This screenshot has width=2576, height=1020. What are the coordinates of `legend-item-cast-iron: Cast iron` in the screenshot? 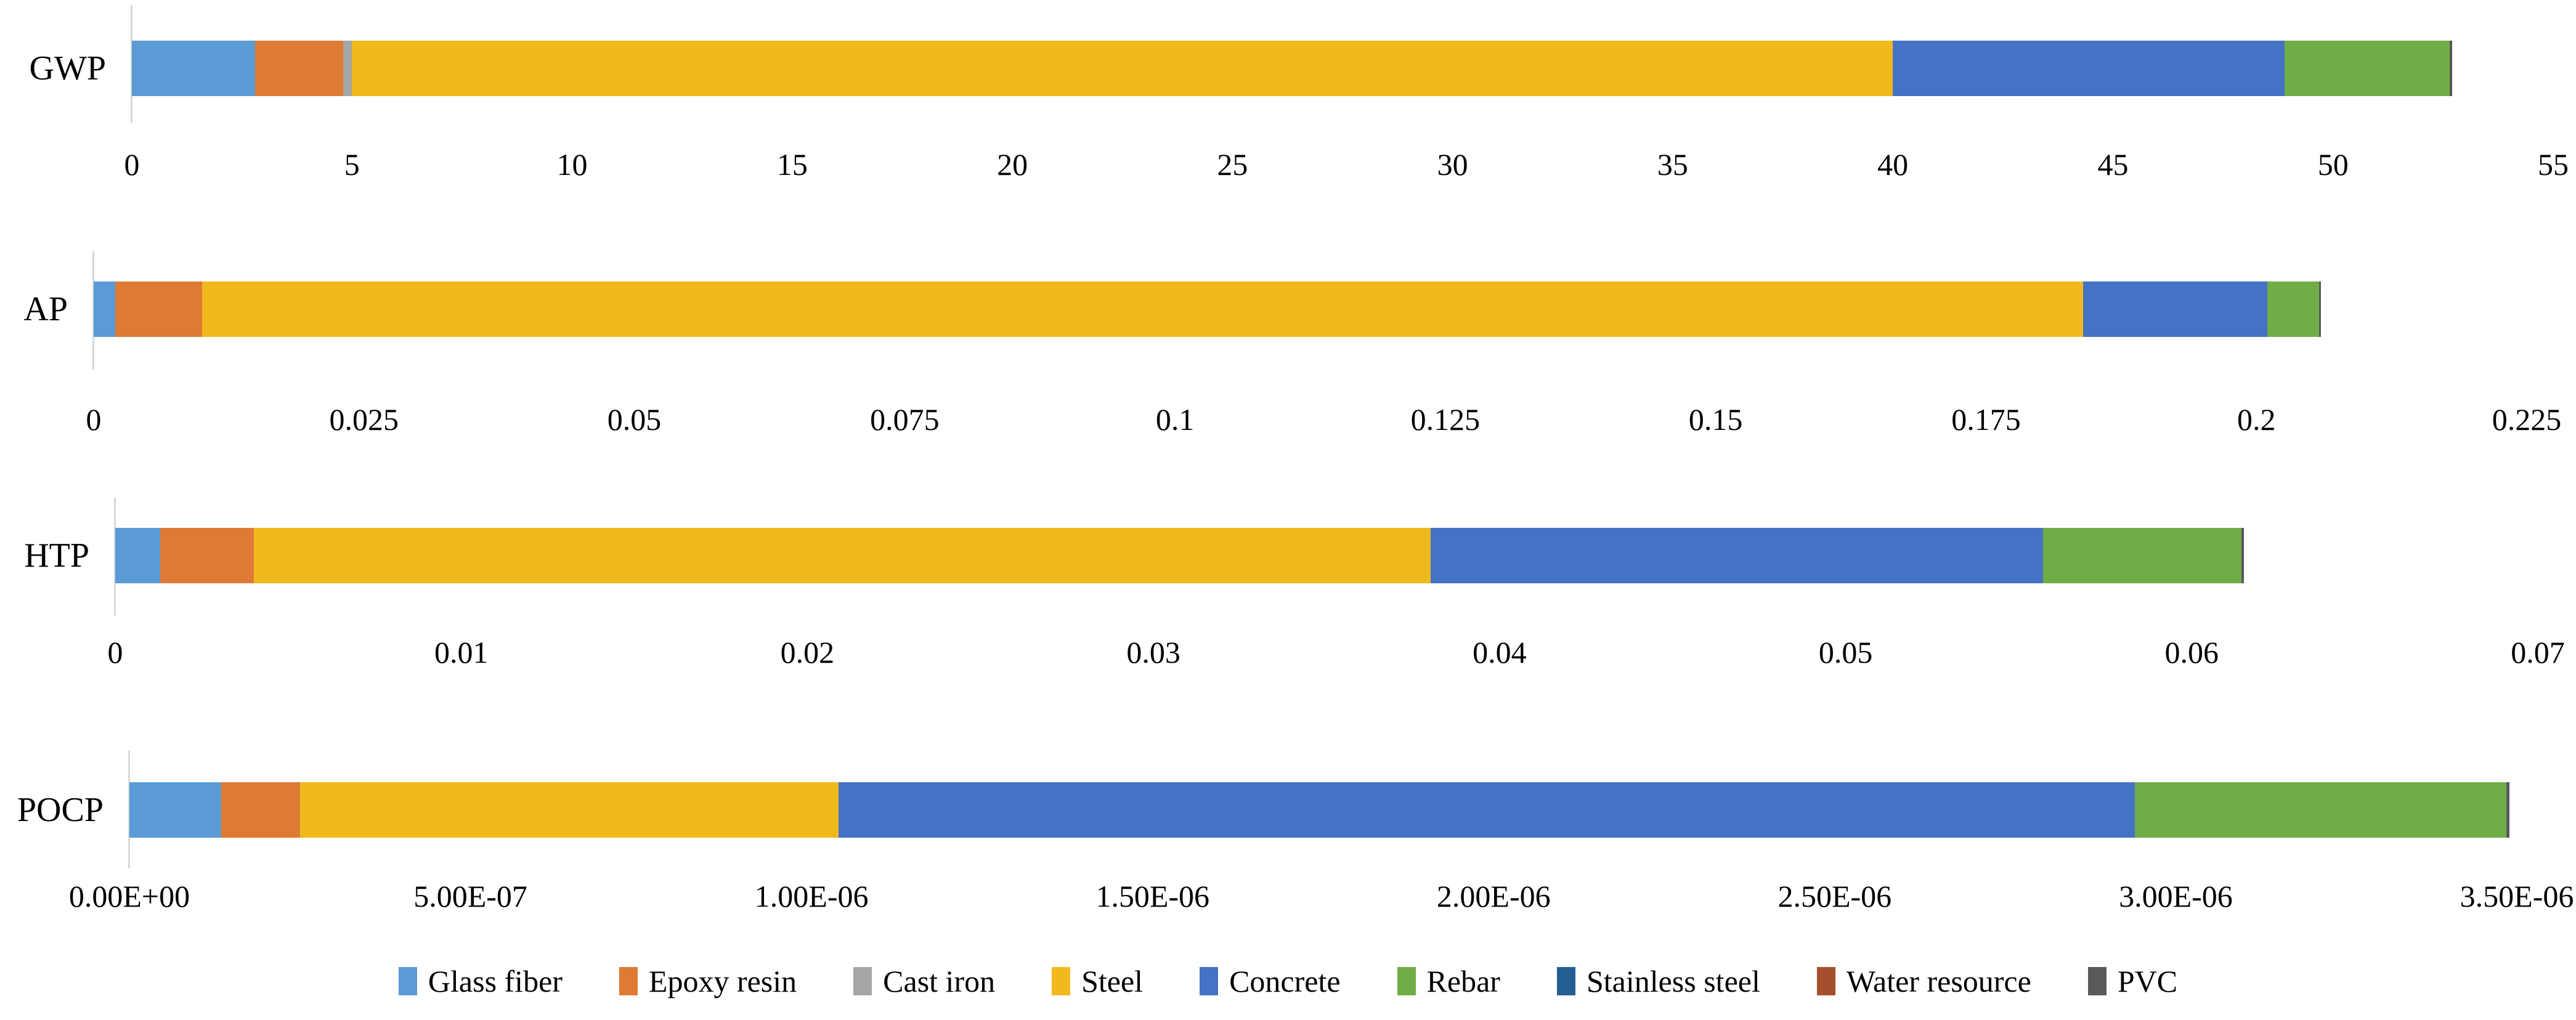 It's located at (924, 981).